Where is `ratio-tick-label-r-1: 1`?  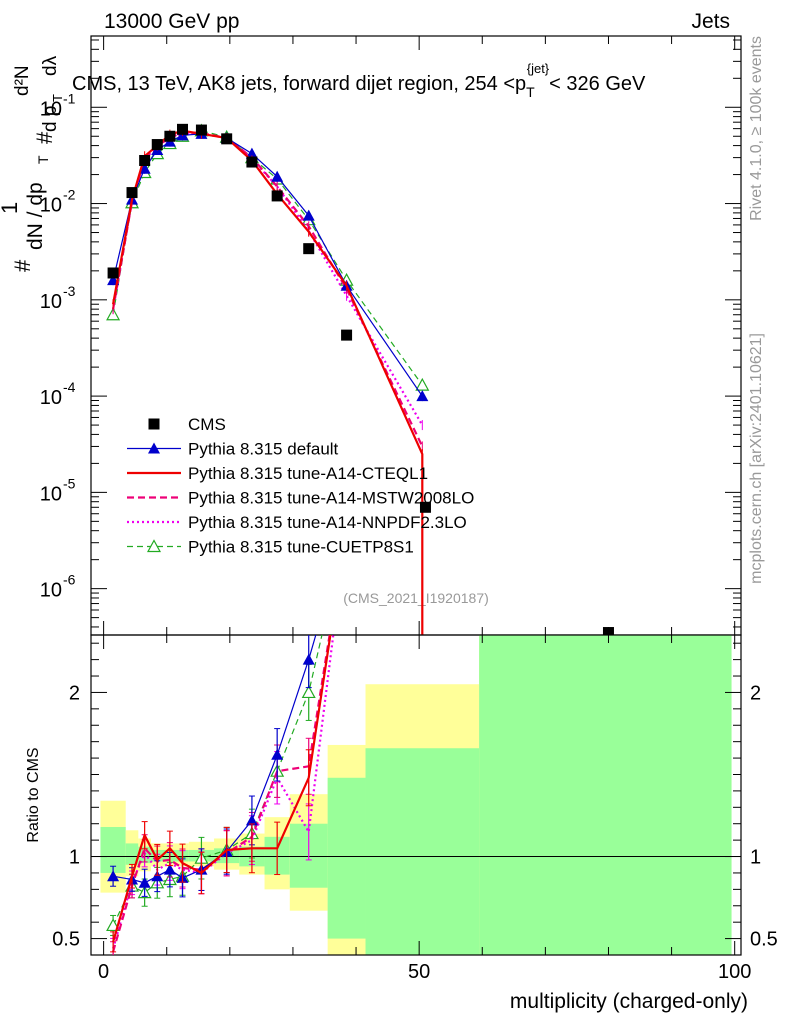
ratio-tick-label-r-1: 1 is located at coordinates (755, 858).